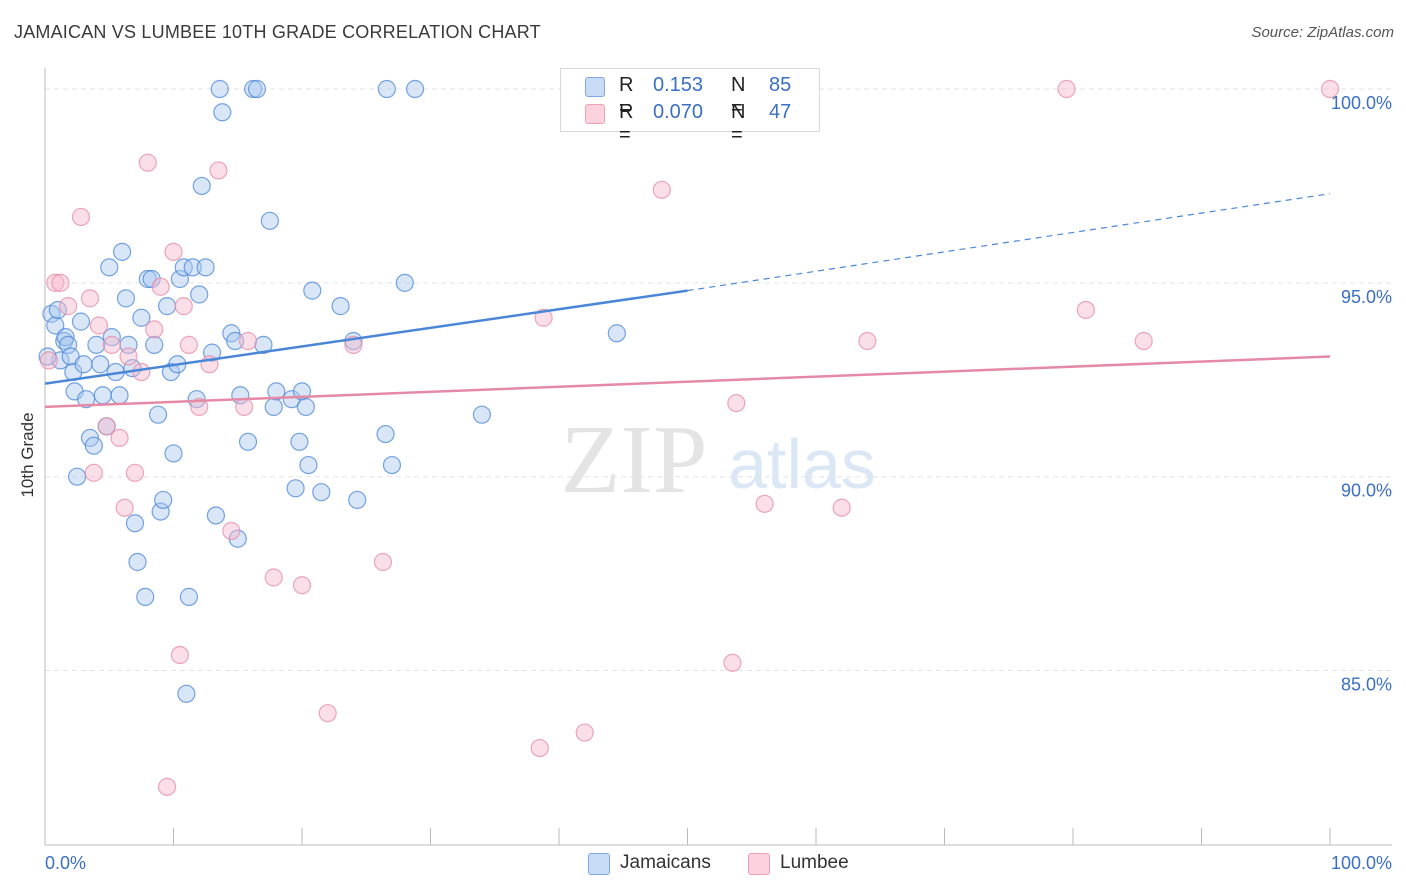 This screenshot has height=892, width=1406. Describe the element at coordinates (1322, 32) in the screenshot. I see `source-credit: Source: ZipAtlas.com` at that location.